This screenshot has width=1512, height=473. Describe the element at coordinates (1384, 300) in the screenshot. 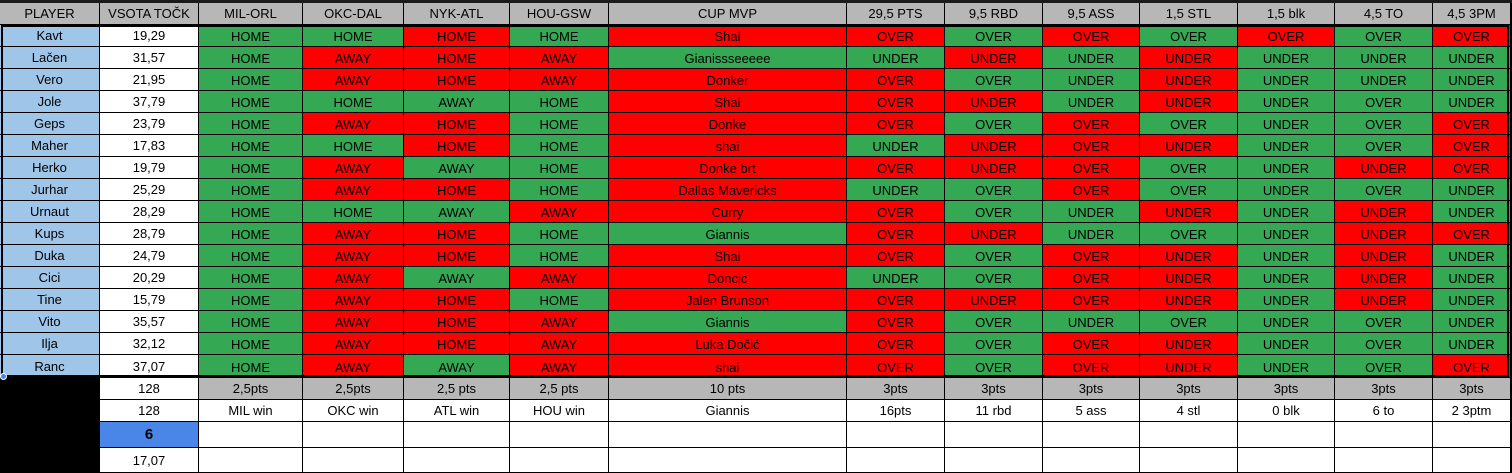

I see `pick-tine-4-5-to: UNDER` at that location.